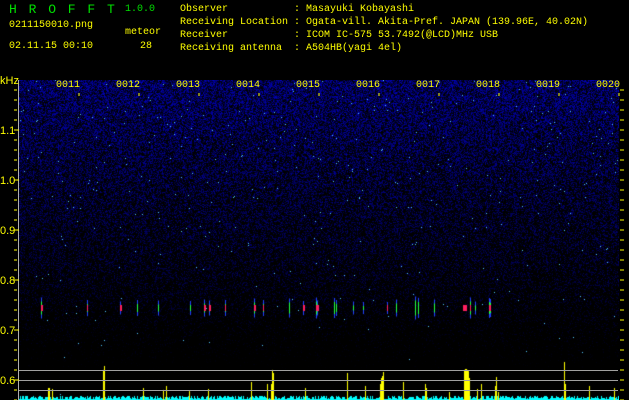 The width and height of the screenshot is (629, 400). I want to click on file-name: 0211150010.png, so click(51, 25).